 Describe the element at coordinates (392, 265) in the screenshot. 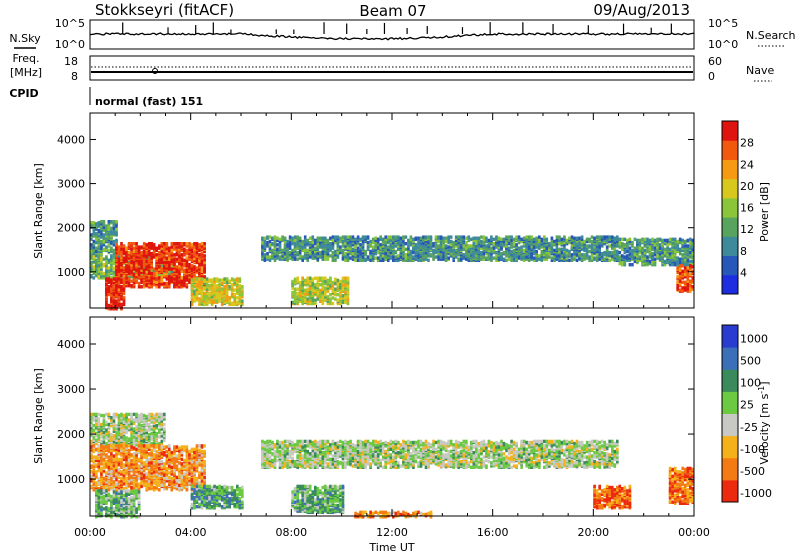

I see `power-data` at that location.